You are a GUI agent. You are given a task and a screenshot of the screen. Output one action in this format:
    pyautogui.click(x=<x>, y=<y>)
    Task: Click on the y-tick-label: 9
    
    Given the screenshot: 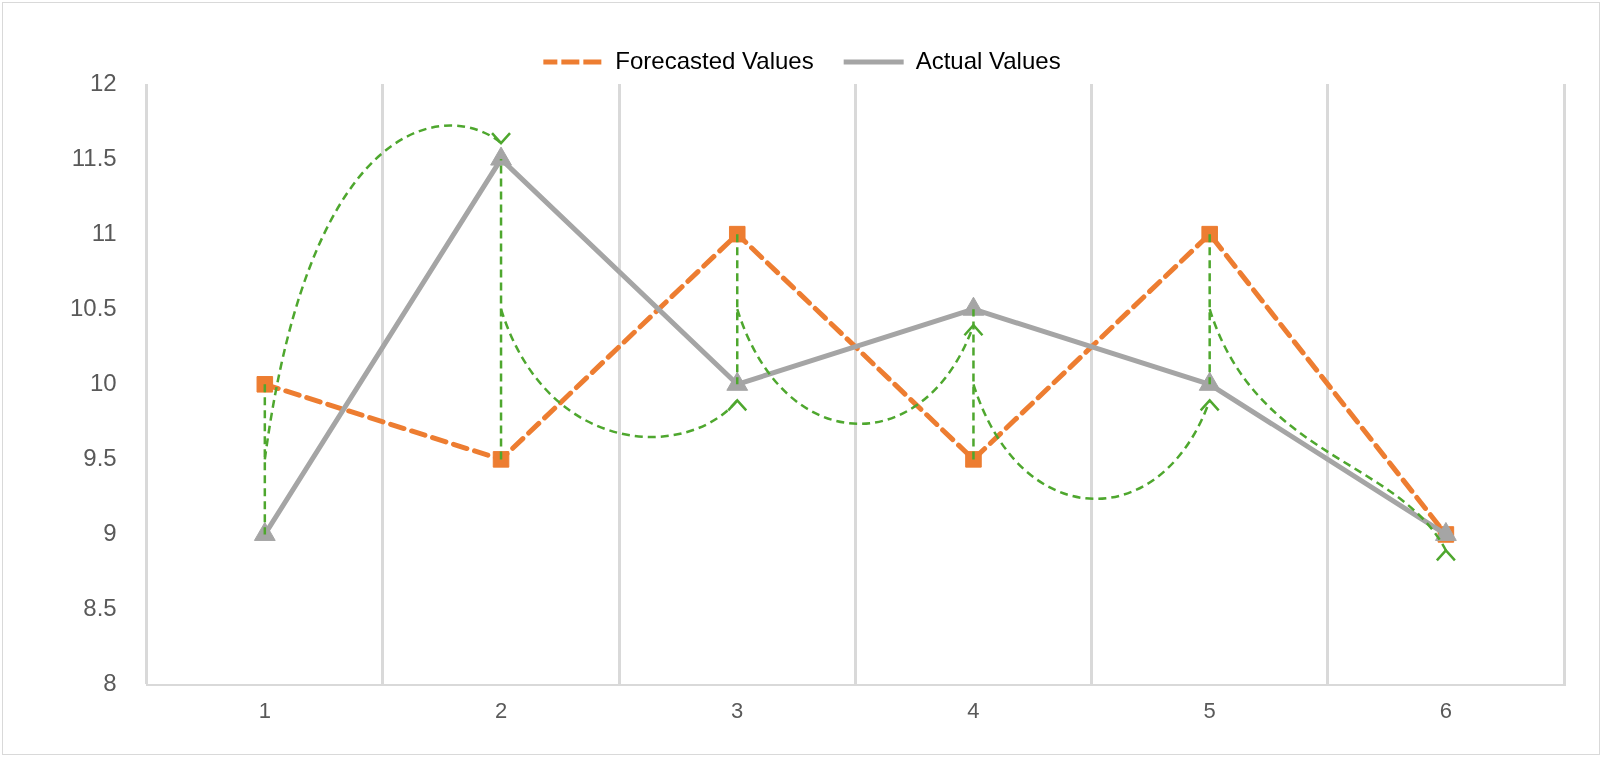 What is the action you would take?
    pyautogui.click(x=110, y=533)
    